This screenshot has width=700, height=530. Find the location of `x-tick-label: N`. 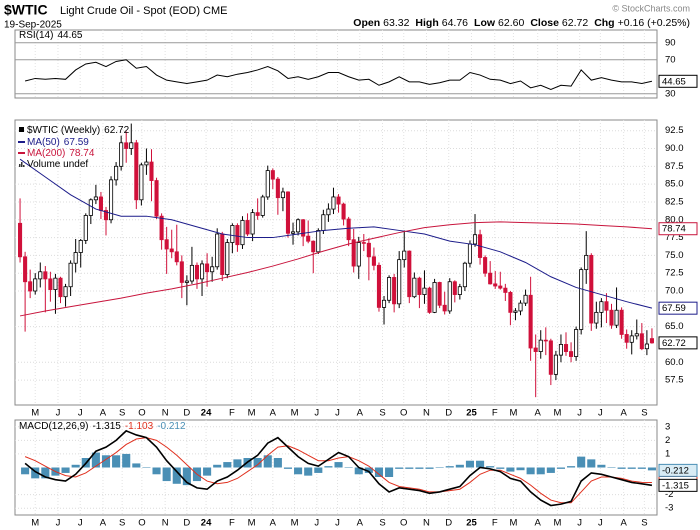

x-tick-label: N is located at coordinates (426, 413).